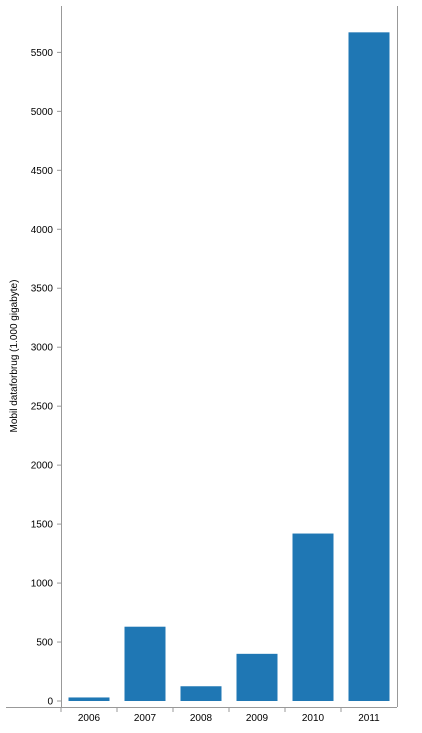  I want to click on y-tick-label: 5000, so click(42, 112).